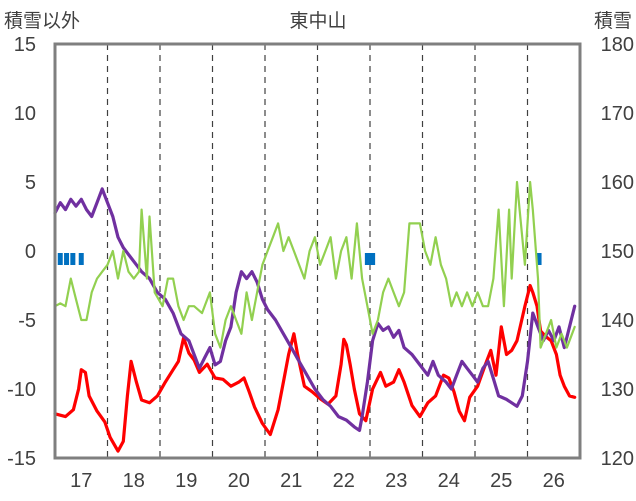 The image size is (636, 501). I want to click on x-tick-label: 22, so click(344, 481).